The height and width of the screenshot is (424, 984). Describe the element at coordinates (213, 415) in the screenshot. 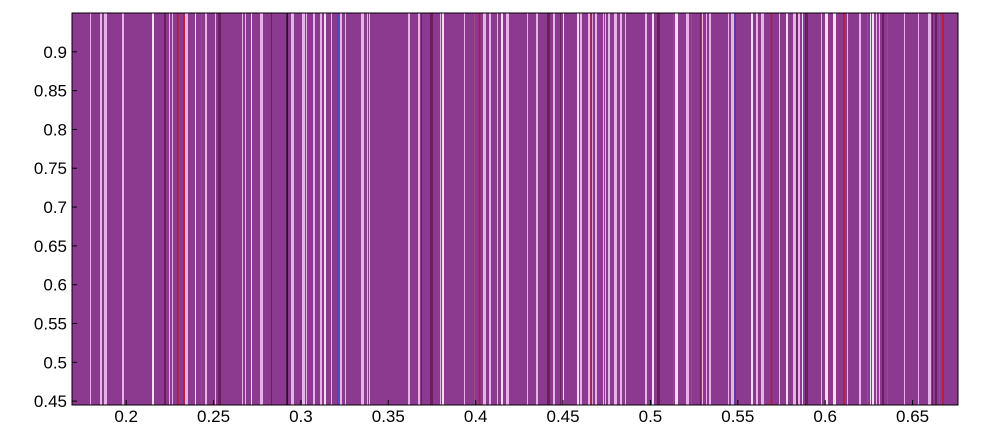

I see `x-tick-label: 0.25` at that location.